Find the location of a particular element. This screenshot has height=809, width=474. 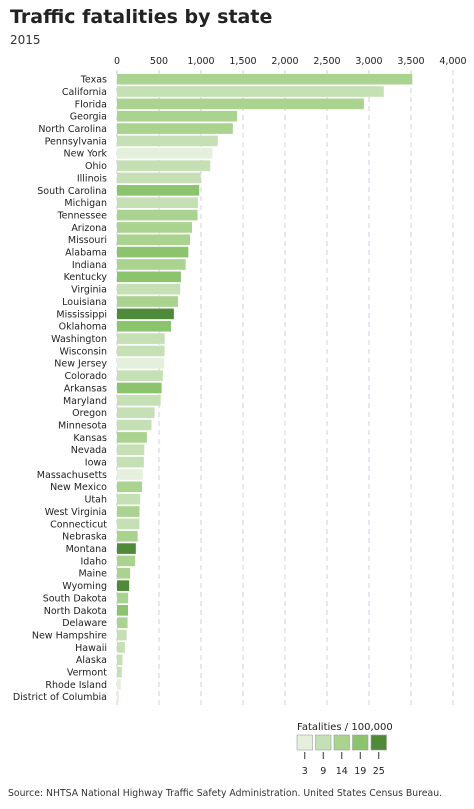

state-label: Colorado is located at coordinates (86, 376).